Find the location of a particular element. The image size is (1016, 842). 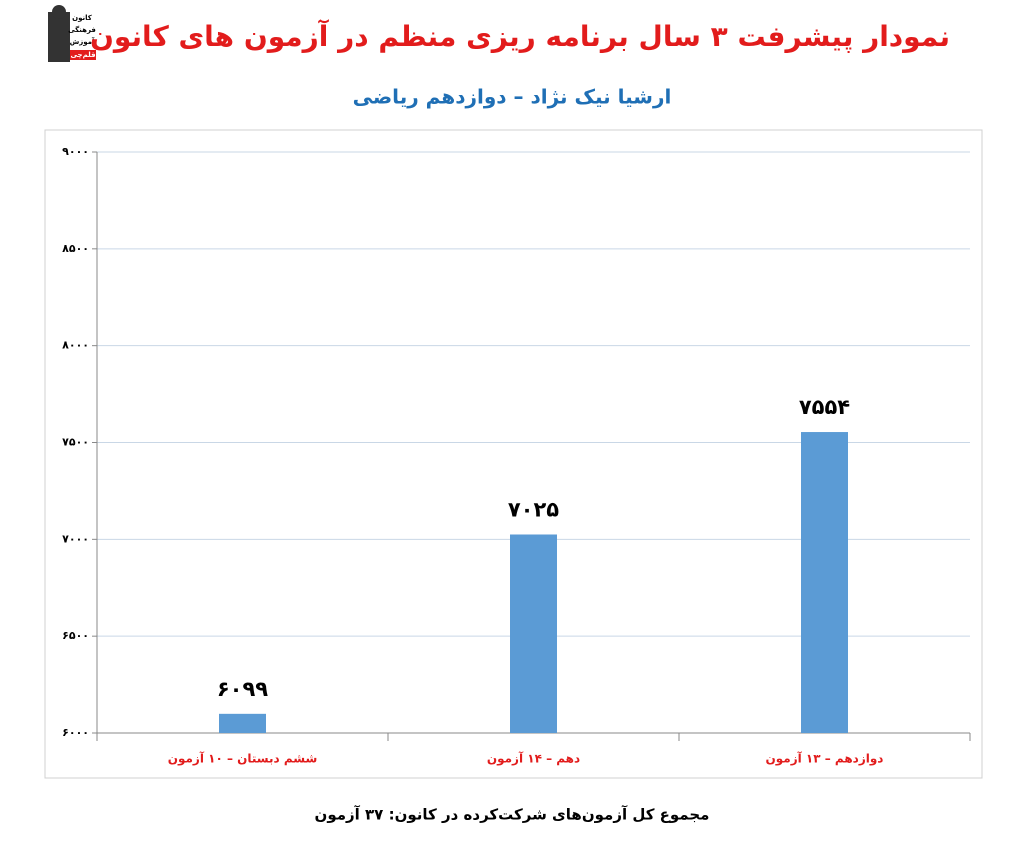

data-label: ۷۵۵۴ is located at coordinates (824, 407).